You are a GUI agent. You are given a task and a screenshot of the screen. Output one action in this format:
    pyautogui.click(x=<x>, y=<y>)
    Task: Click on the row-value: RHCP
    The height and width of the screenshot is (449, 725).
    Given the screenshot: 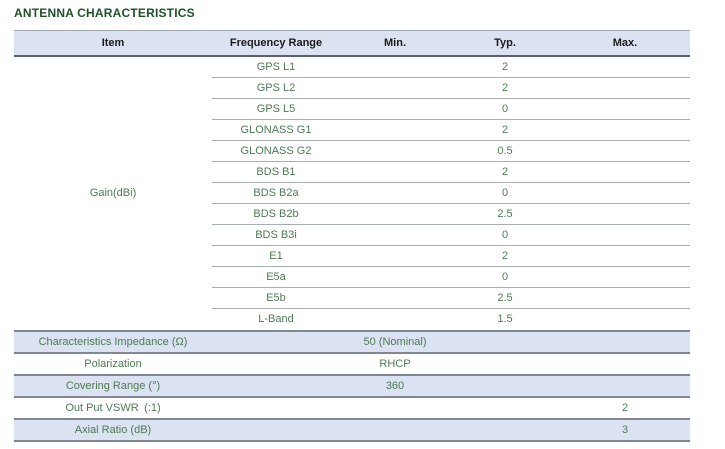 What is the action you would take?
    pyautogui.click(x=395, y=363)
    